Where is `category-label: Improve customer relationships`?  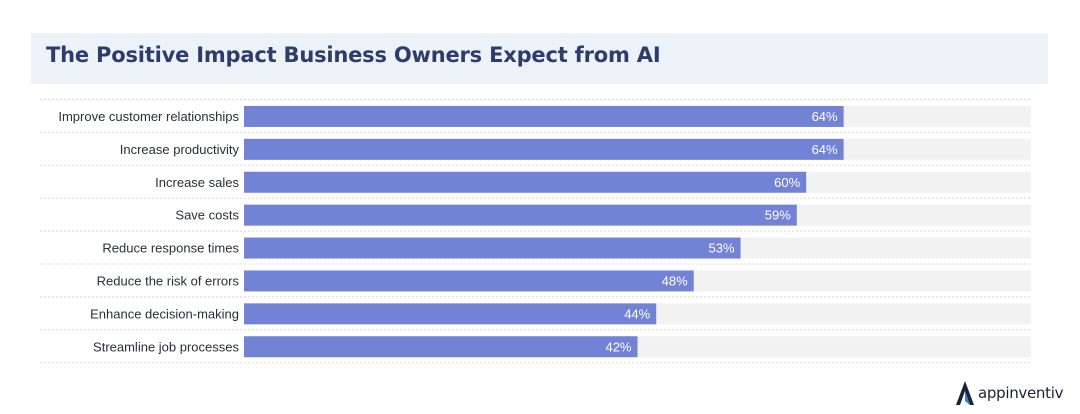
category-label: Improve customer relationships is located at coordinates (148, 116).